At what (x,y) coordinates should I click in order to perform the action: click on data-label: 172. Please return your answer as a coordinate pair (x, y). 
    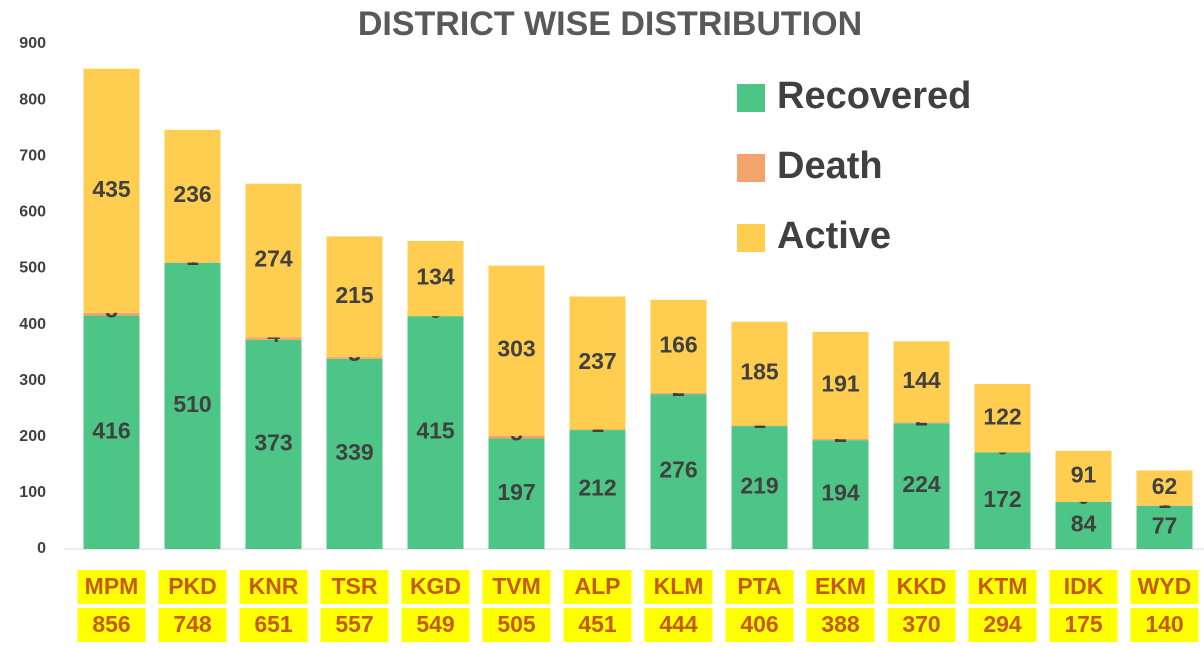
    Looking at the image, I should click on (1002, 499).